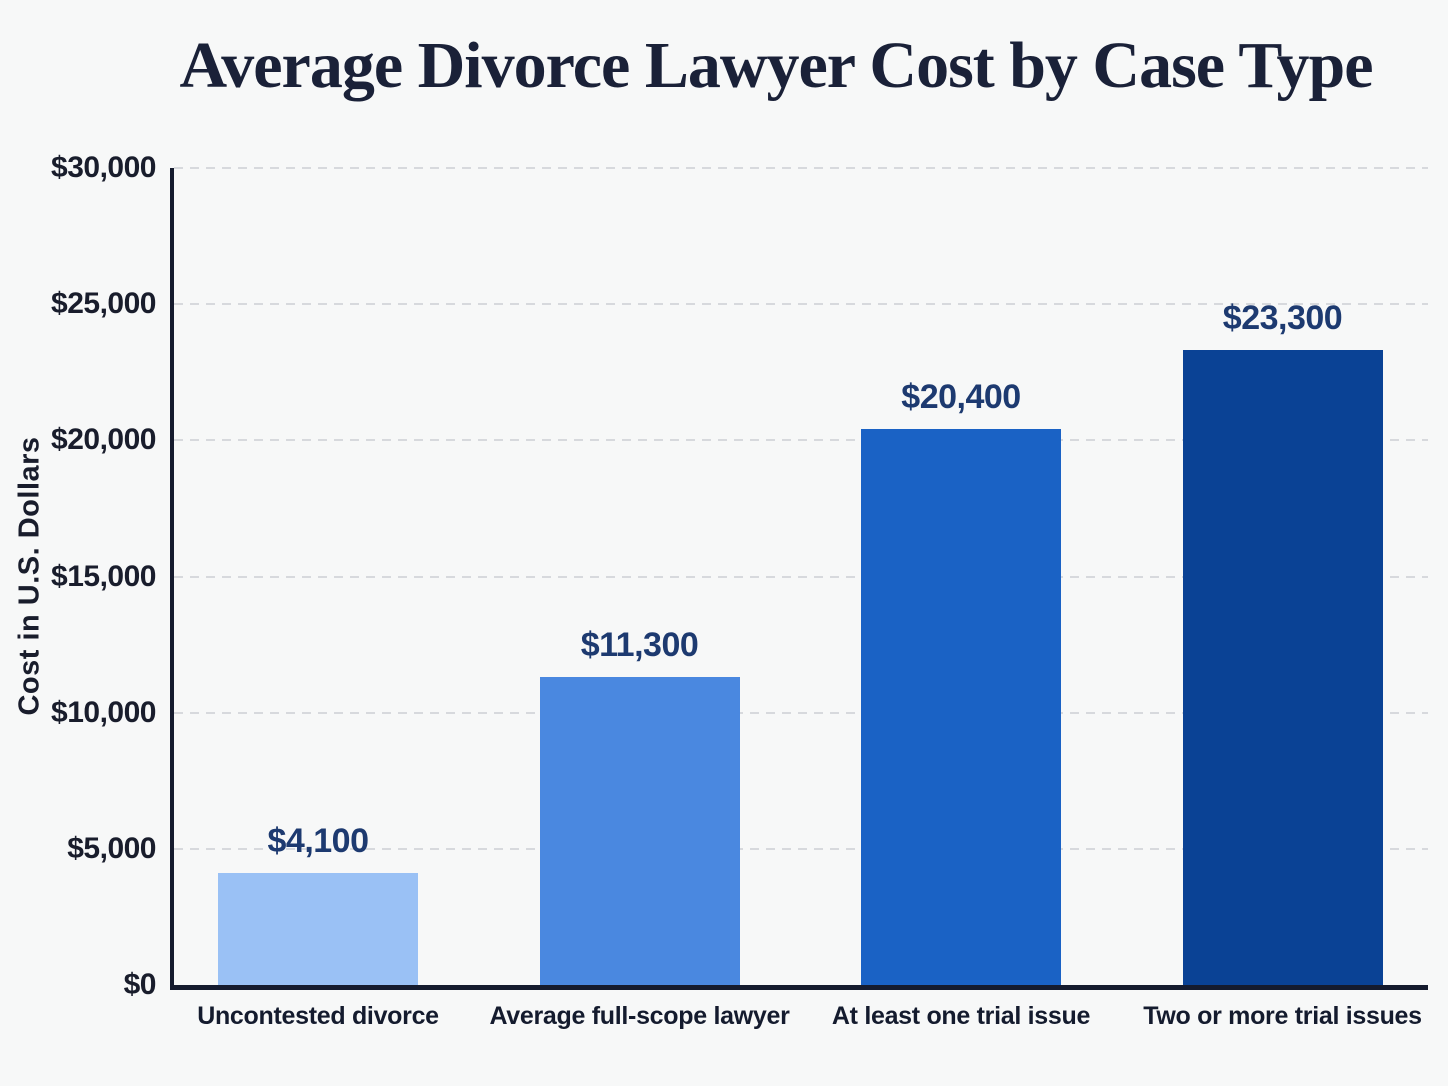  I want to click on bar-value-label: $4,100, so click(318, 841).